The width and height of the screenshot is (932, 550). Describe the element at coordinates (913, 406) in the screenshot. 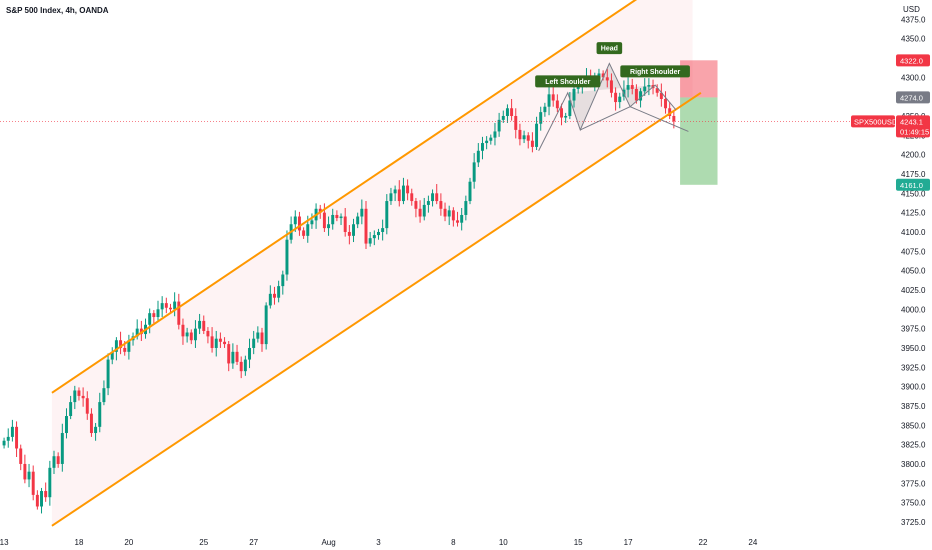

I see `y-tick-label: 3875.0` at that location.